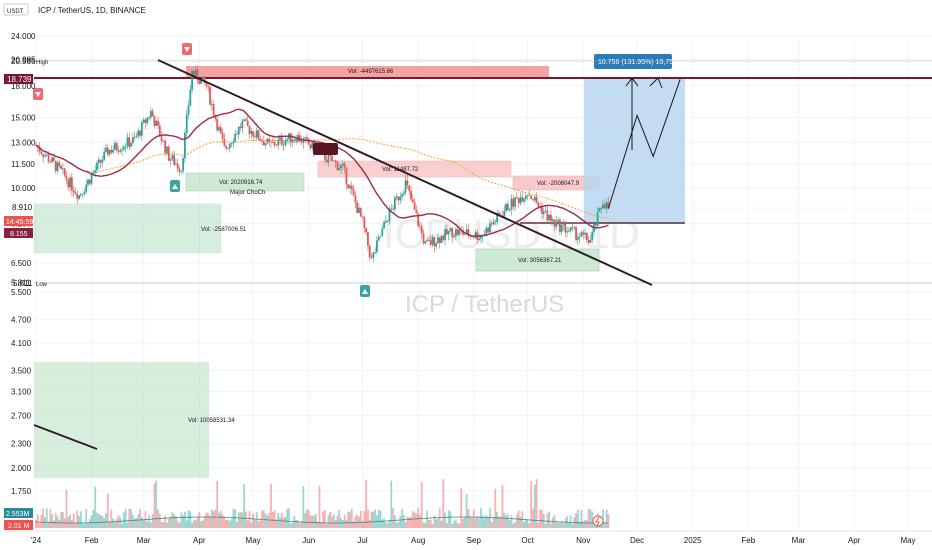 This screenshot has height=550, width=932. What do you see at coordinates (644, 144) in the screenshot?
I see `projection-path` at bounding box center [644, 144].